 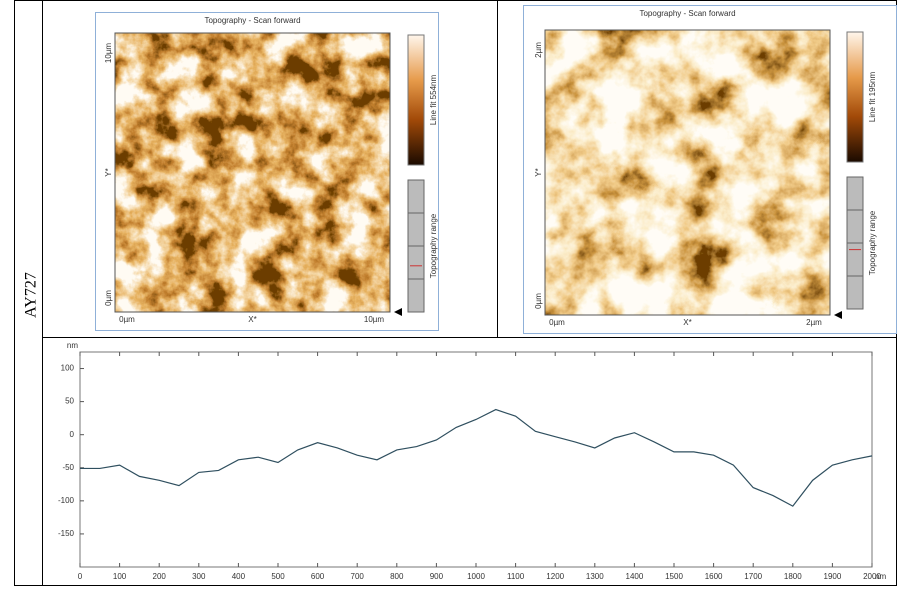 I want to click on image-border, so click(x=252, y=172).